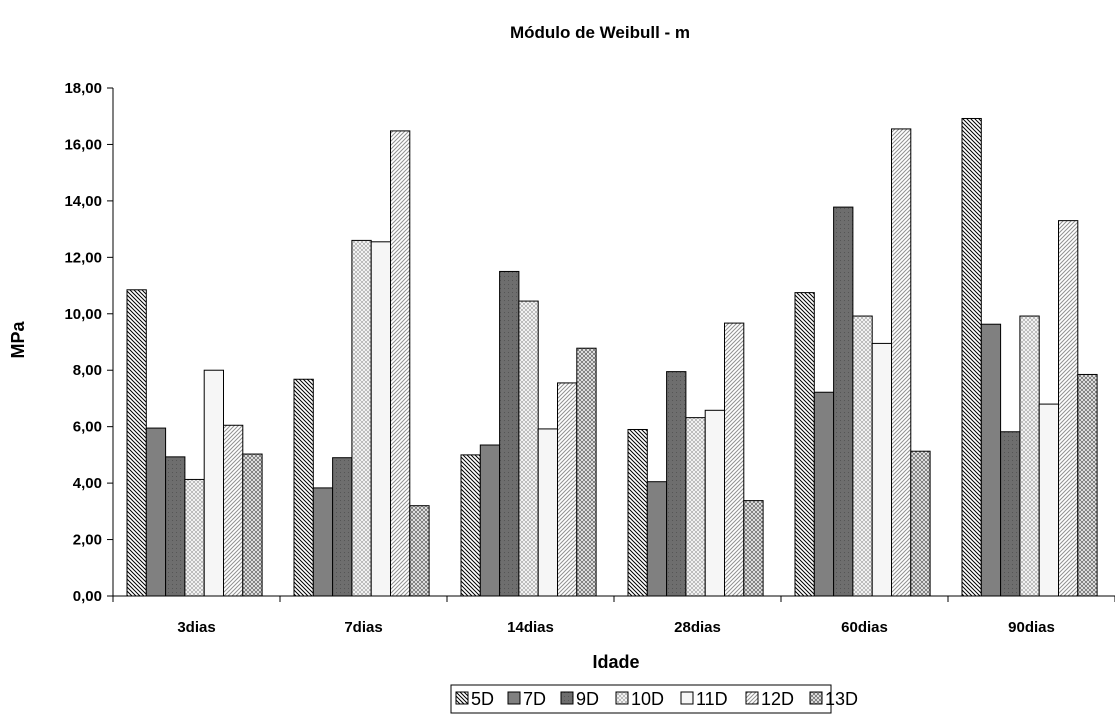 The height and width of the screenshot is (714, 1115). What do you see at coordinates (534, 699) in the screenshot?
I see `legend-label: 7D` at bounding box center [534, 699].